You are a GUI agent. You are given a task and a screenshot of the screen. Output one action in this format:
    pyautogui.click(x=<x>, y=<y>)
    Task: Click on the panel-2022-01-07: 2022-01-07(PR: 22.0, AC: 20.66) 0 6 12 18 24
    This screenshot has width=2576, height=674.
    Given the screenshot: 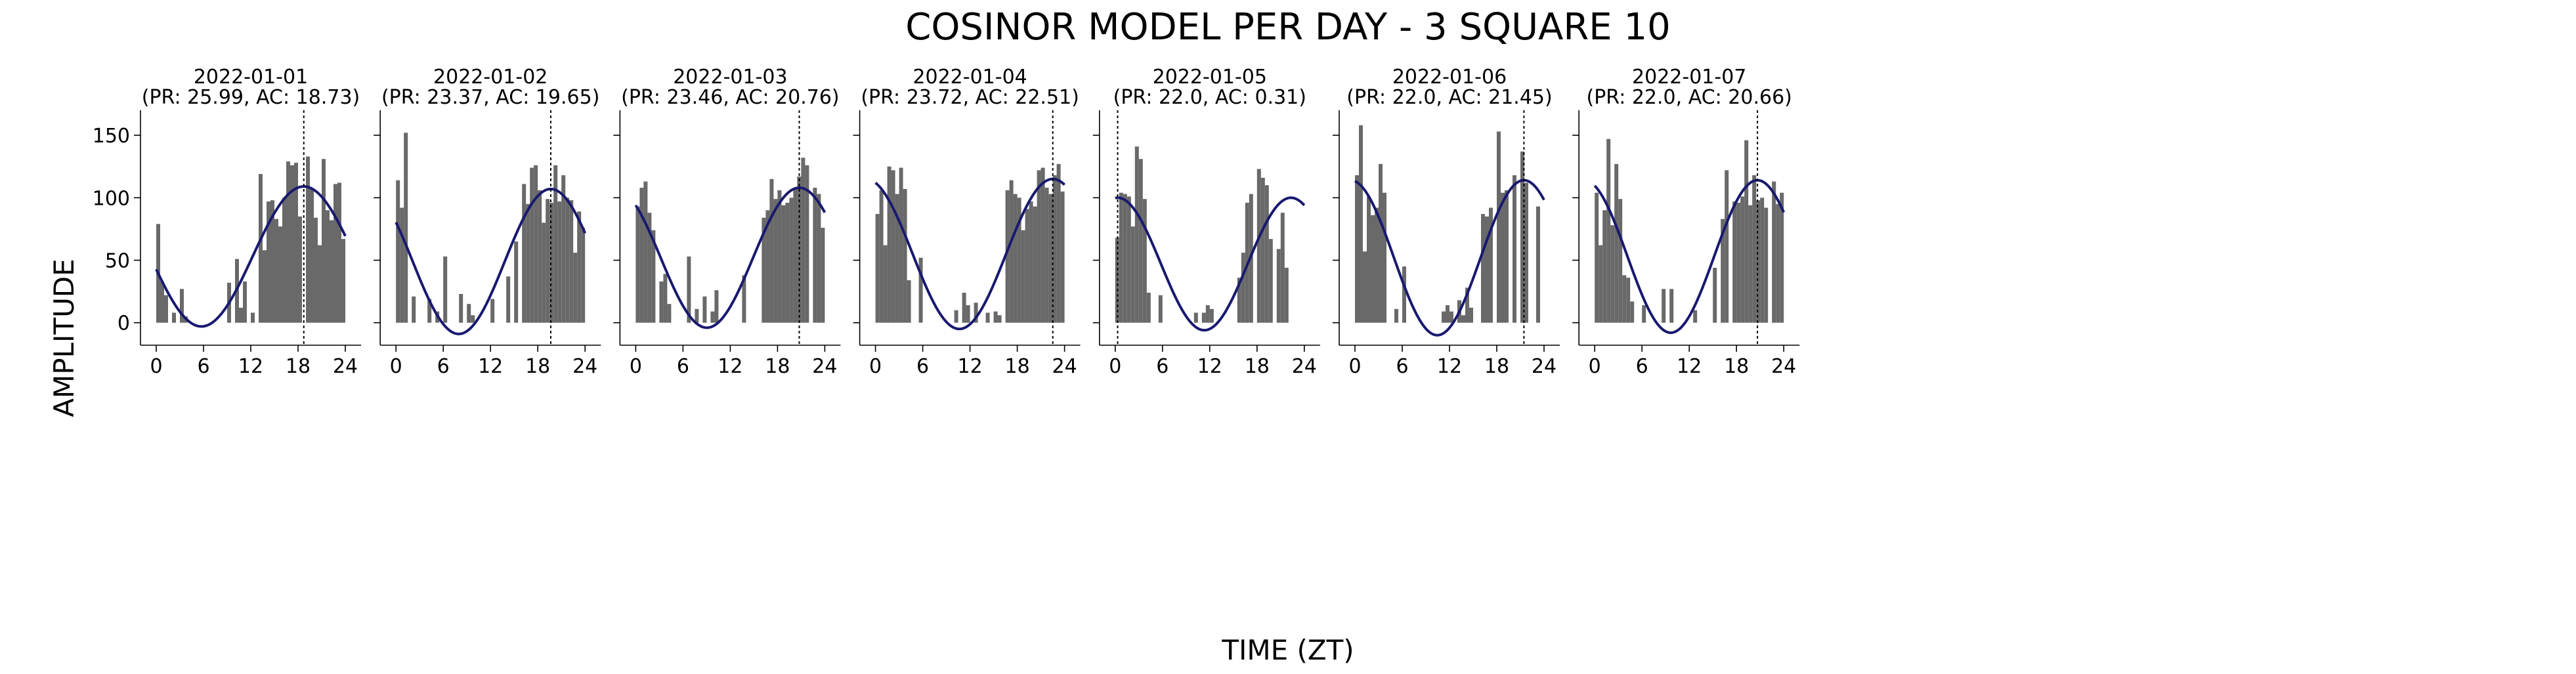 What is the action you would take?
    pyautogui.click(x=1686, y=222)
    